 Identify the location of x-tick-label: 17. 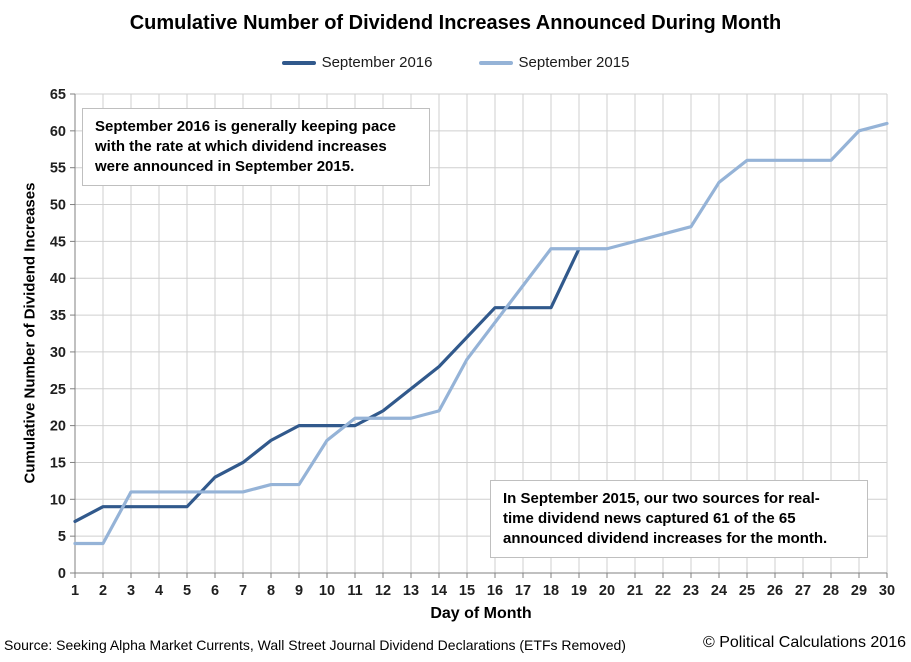
(523, 591).